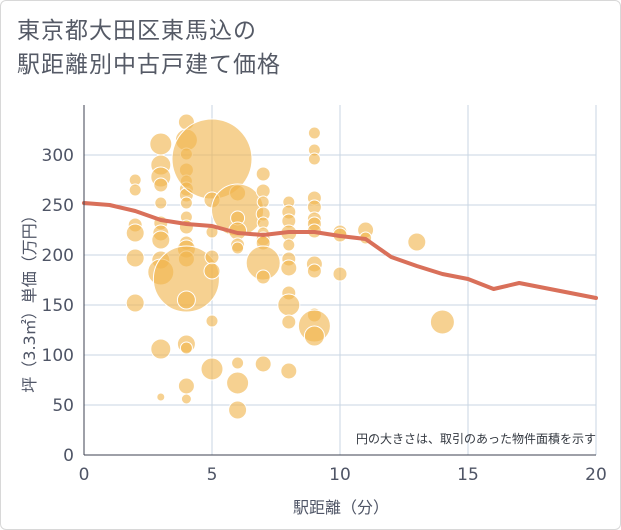 The height and width of the screenshot is (530, 621). Describe the element at coordinates (68, 456) in the screenshot. I see `y-tick-label: 0` at that location.